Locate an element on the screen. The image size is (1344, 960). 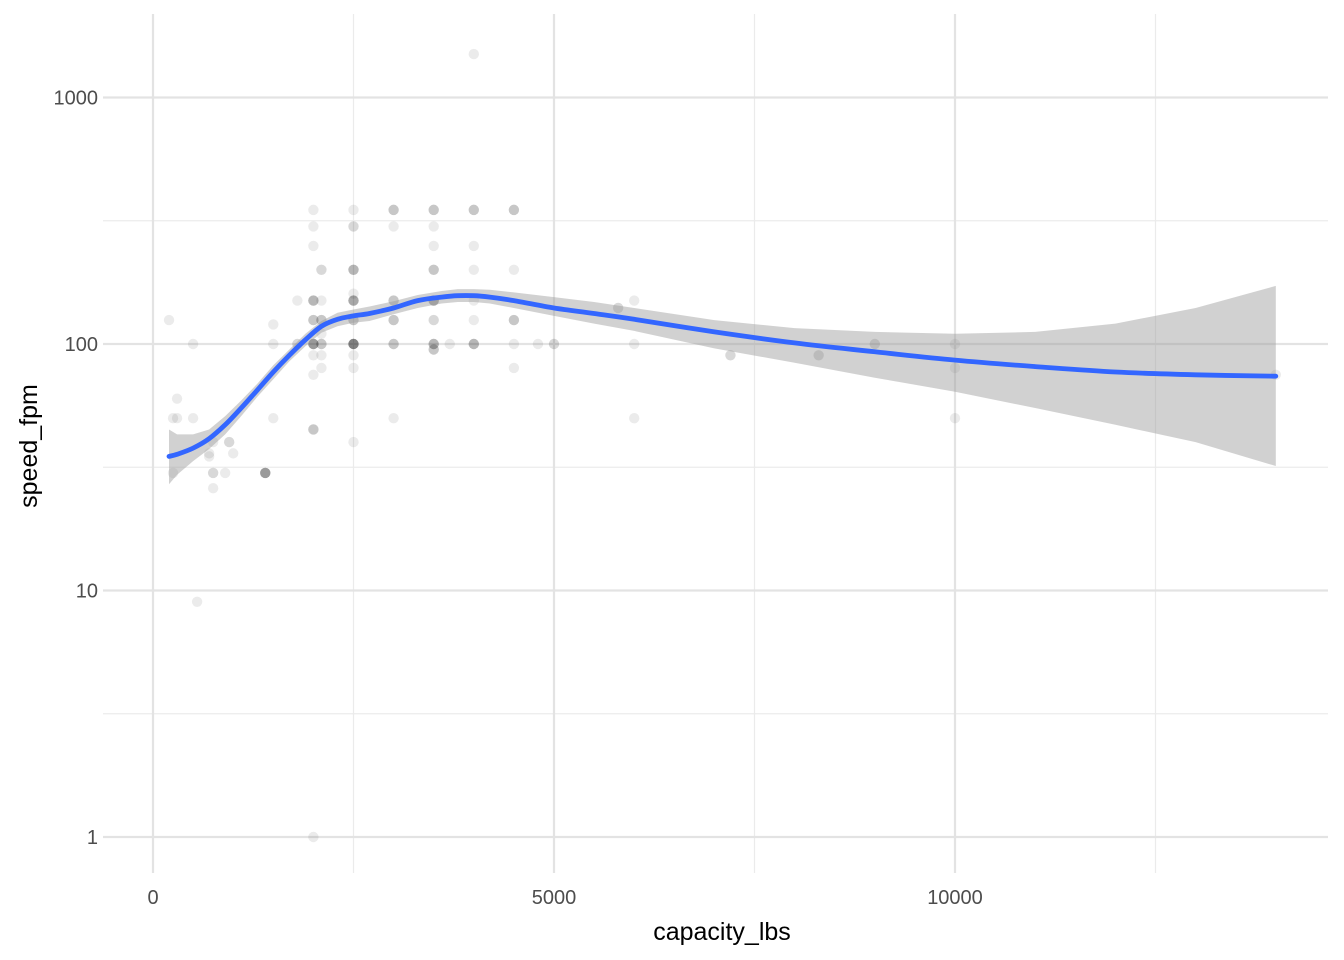
y-tick-label: 1 is located at coordinates (92, 838).